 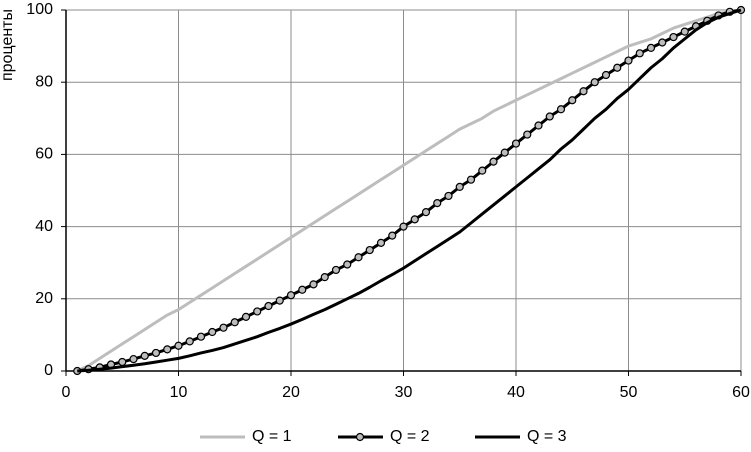 What do you see at coordinates (39, 9) in the screenshot?
I see `y-tick-label: 100` at bounding box center [39, 9].